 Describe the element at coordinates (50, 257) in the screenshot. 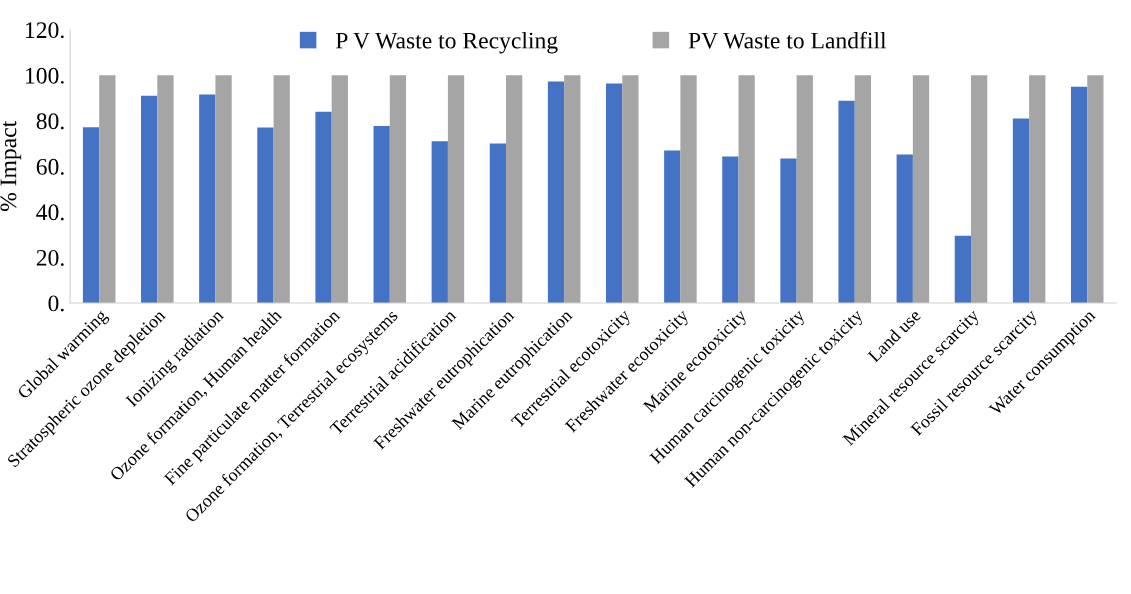

I see `y-tick-label: 20.` at that location.